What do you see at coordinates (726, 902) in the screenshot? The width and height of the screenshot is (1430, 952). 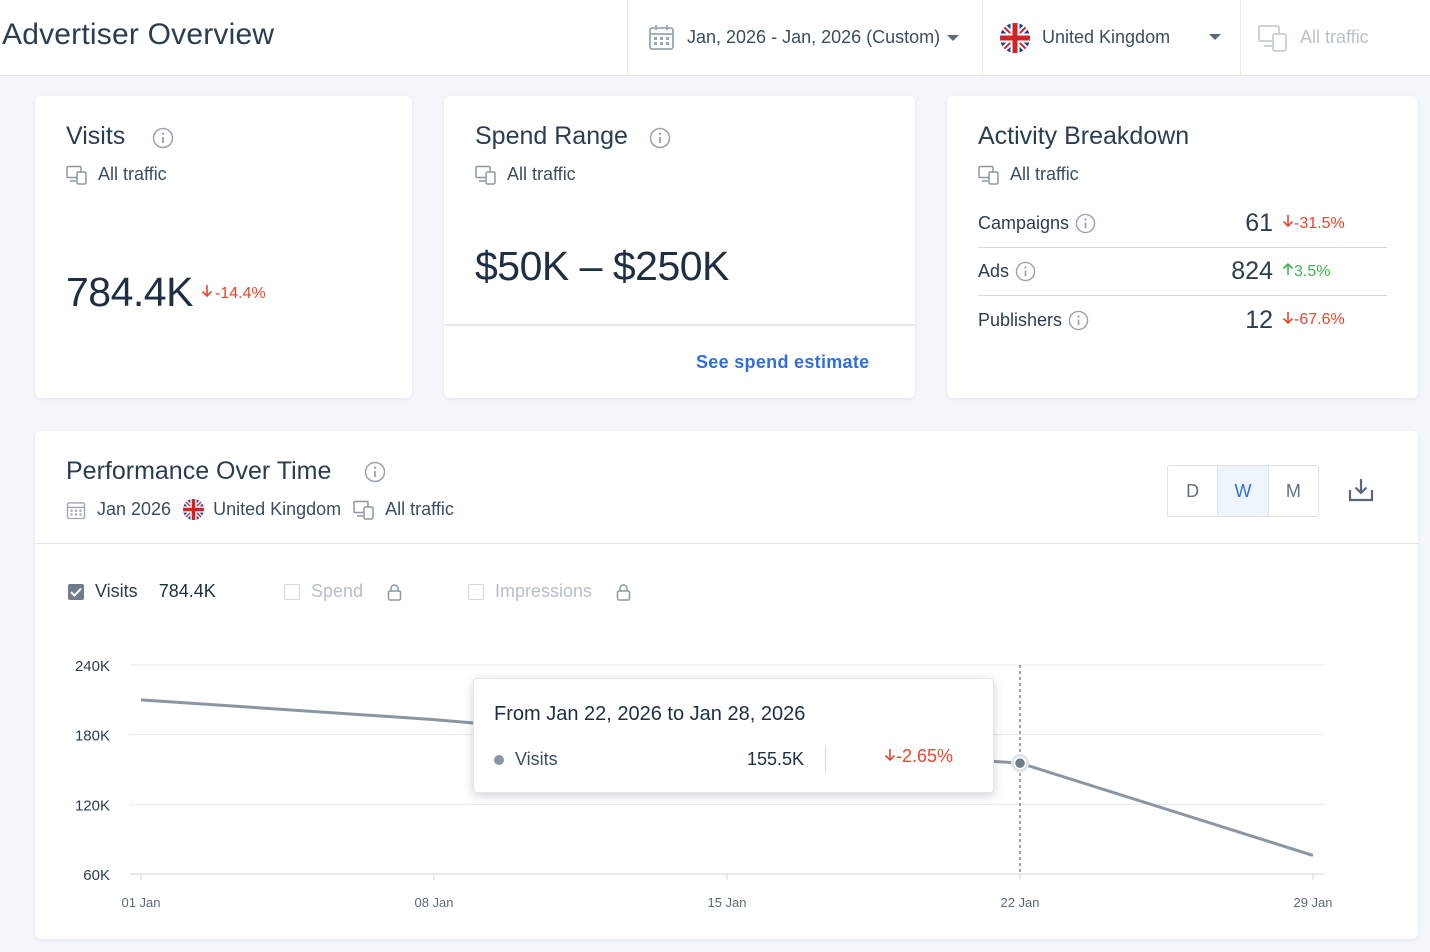 I see `x-tick-label: 15 Jan` at bounding box center [726, 902].